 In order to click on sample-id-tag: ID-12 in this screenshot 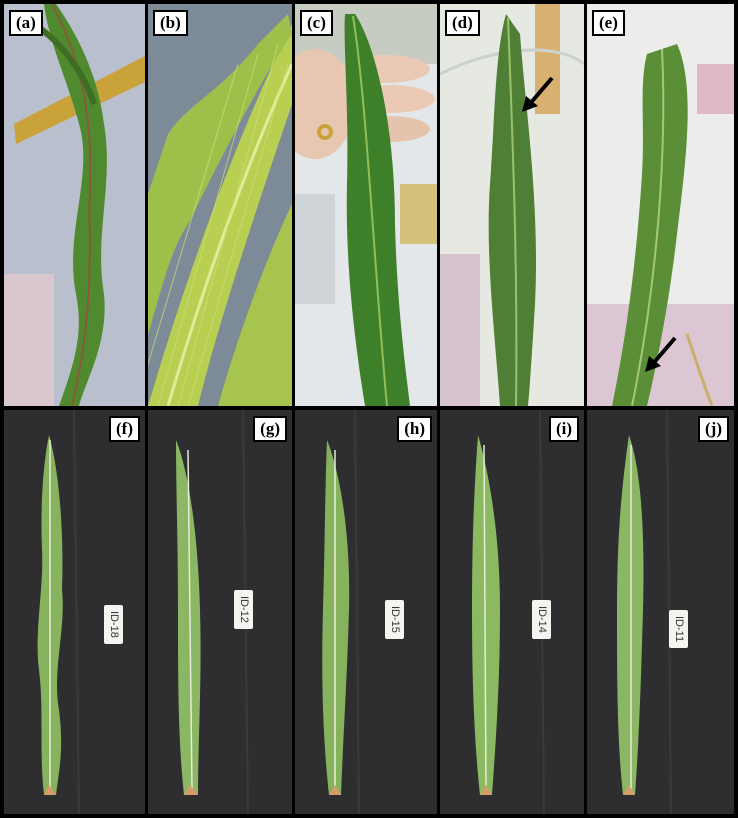, I will do `click(243, 609)`.